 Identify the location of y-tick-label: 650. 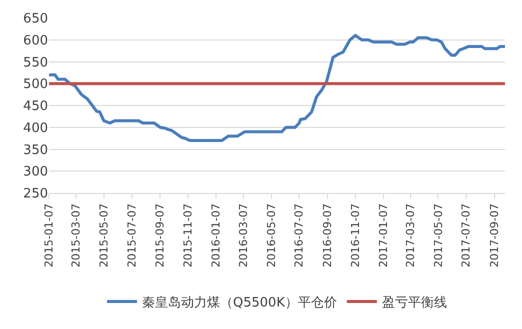
(35, 19).